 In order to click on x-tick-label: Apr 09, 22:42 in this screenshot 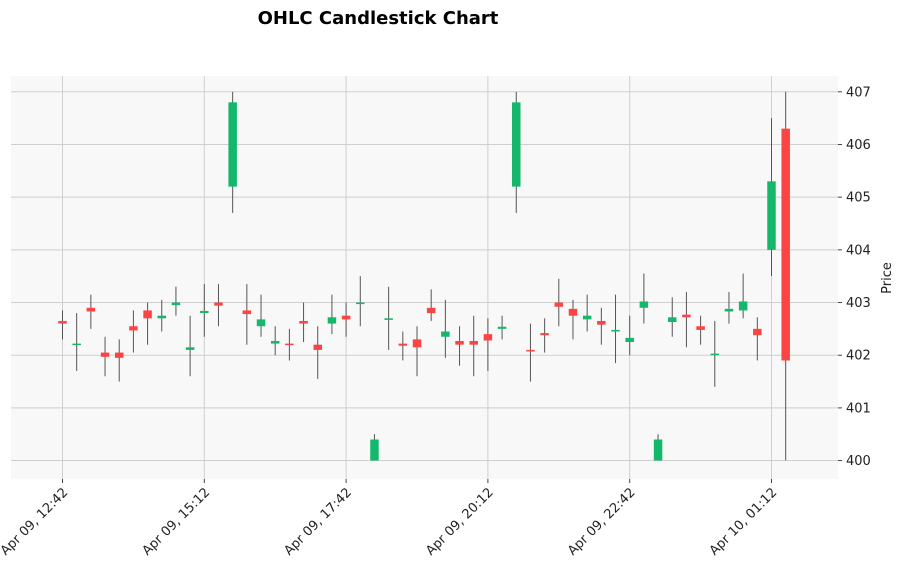, I will do `click(601, 521)`.